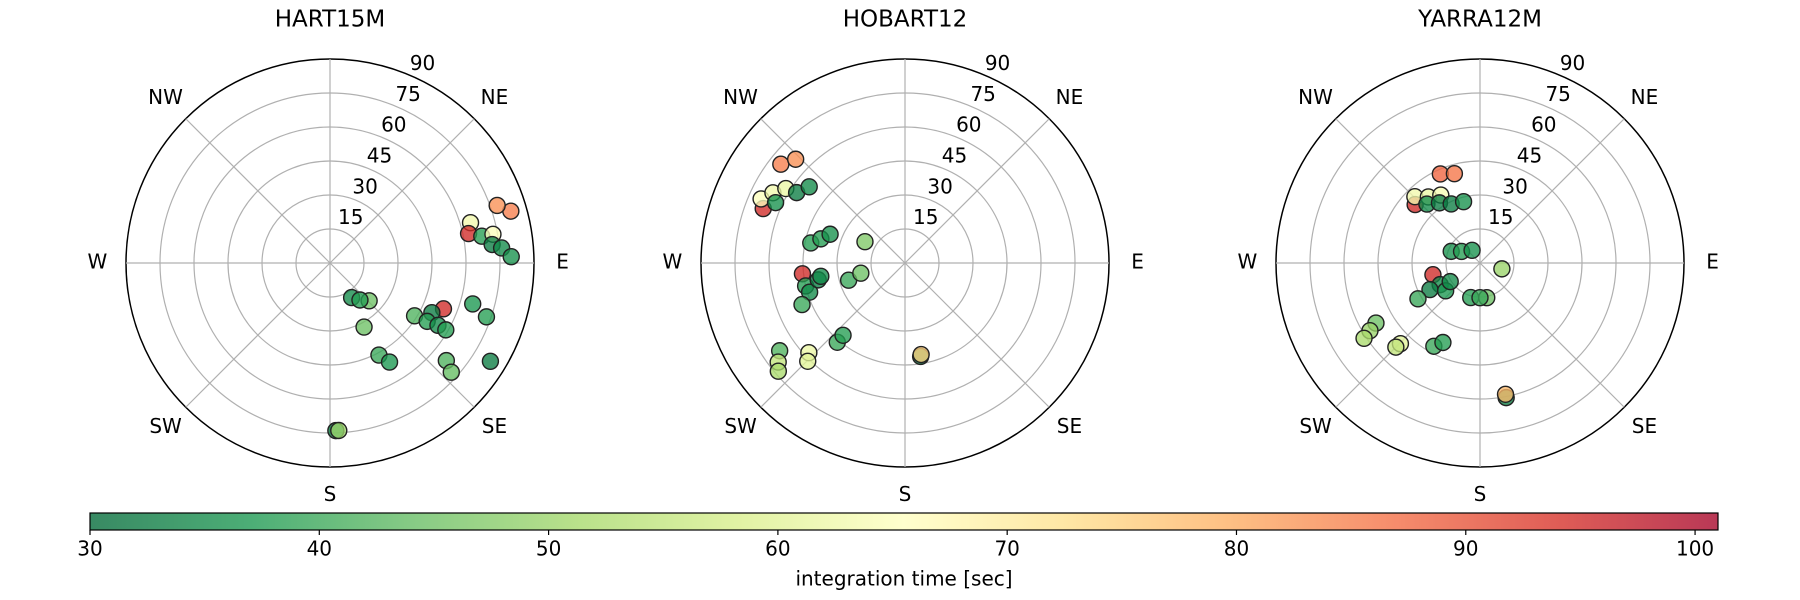 The width and height of the screenshot is (1800, 600). I want to click on tick-label: 50, so click(548, 549).